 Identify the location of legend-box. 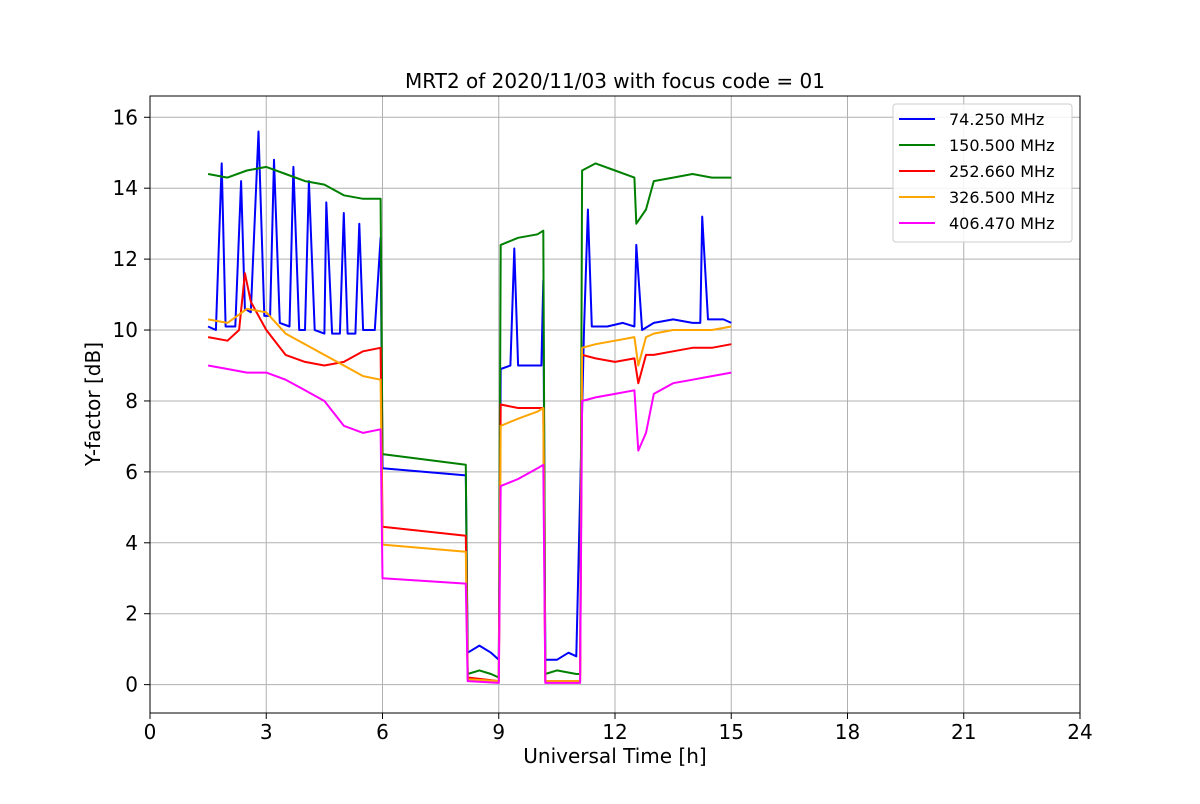
(982, 173).